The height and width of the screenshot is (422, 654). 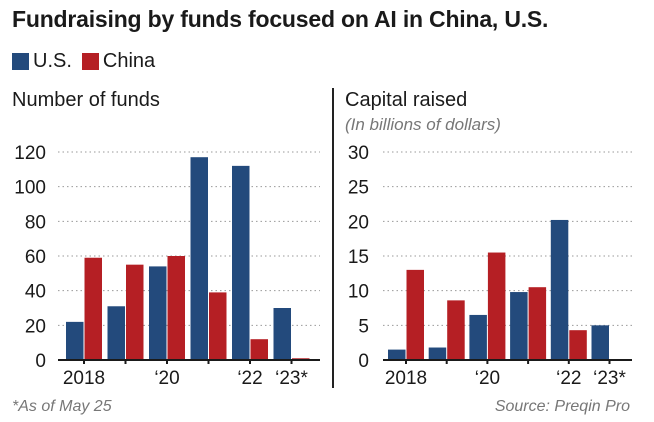 I want to click on panel2-x-tick-label: 2018, so click(x=406, y=378).